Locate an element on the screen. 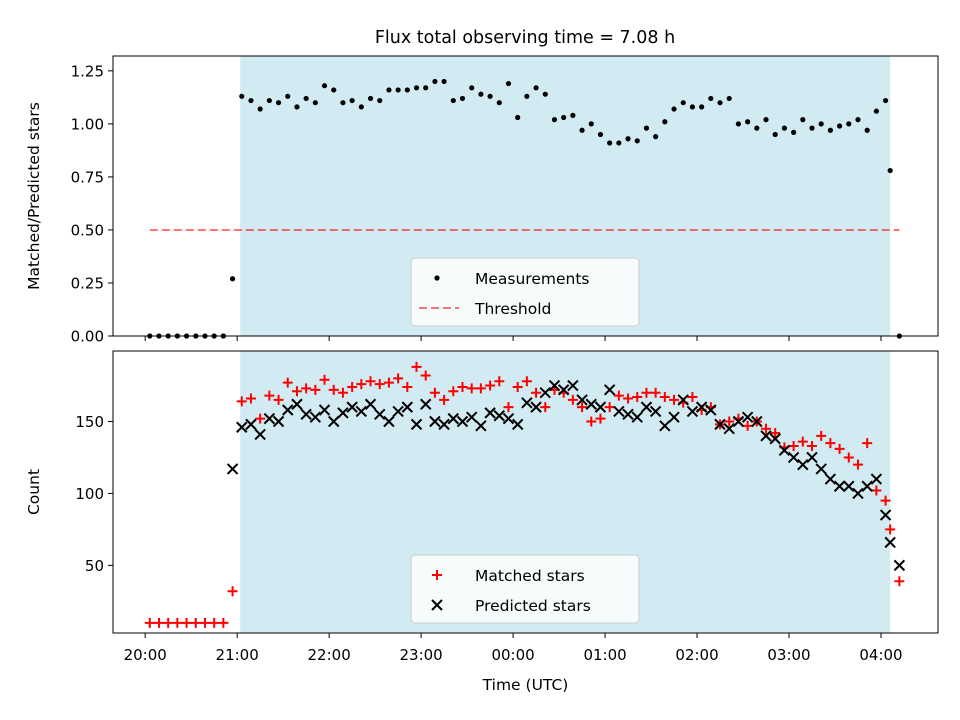 The image size is (960, 720). legend-marker is located at coordinates (437, 575).